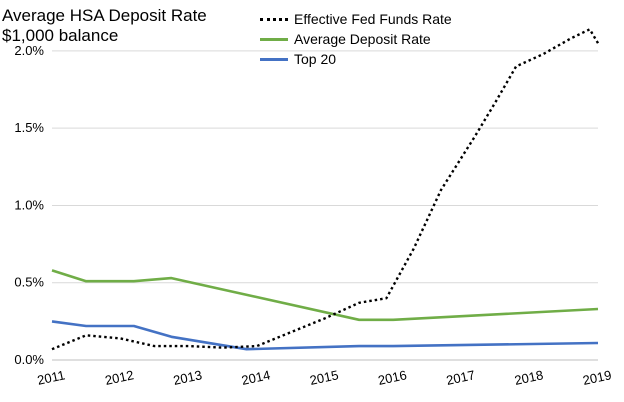 Image resolution: width=624 pixels, height=402 pixels. I want to click on x-tick-label: 2016, so click(392, 377).